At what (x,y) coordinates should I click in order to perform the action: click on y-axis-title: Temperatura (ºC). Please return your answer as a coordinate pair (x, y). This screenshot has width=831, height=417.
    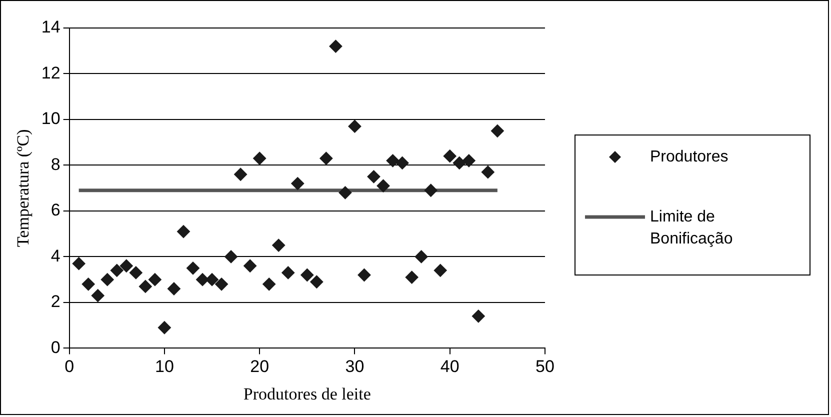
    Looking at the image, I should click on (23, 188).